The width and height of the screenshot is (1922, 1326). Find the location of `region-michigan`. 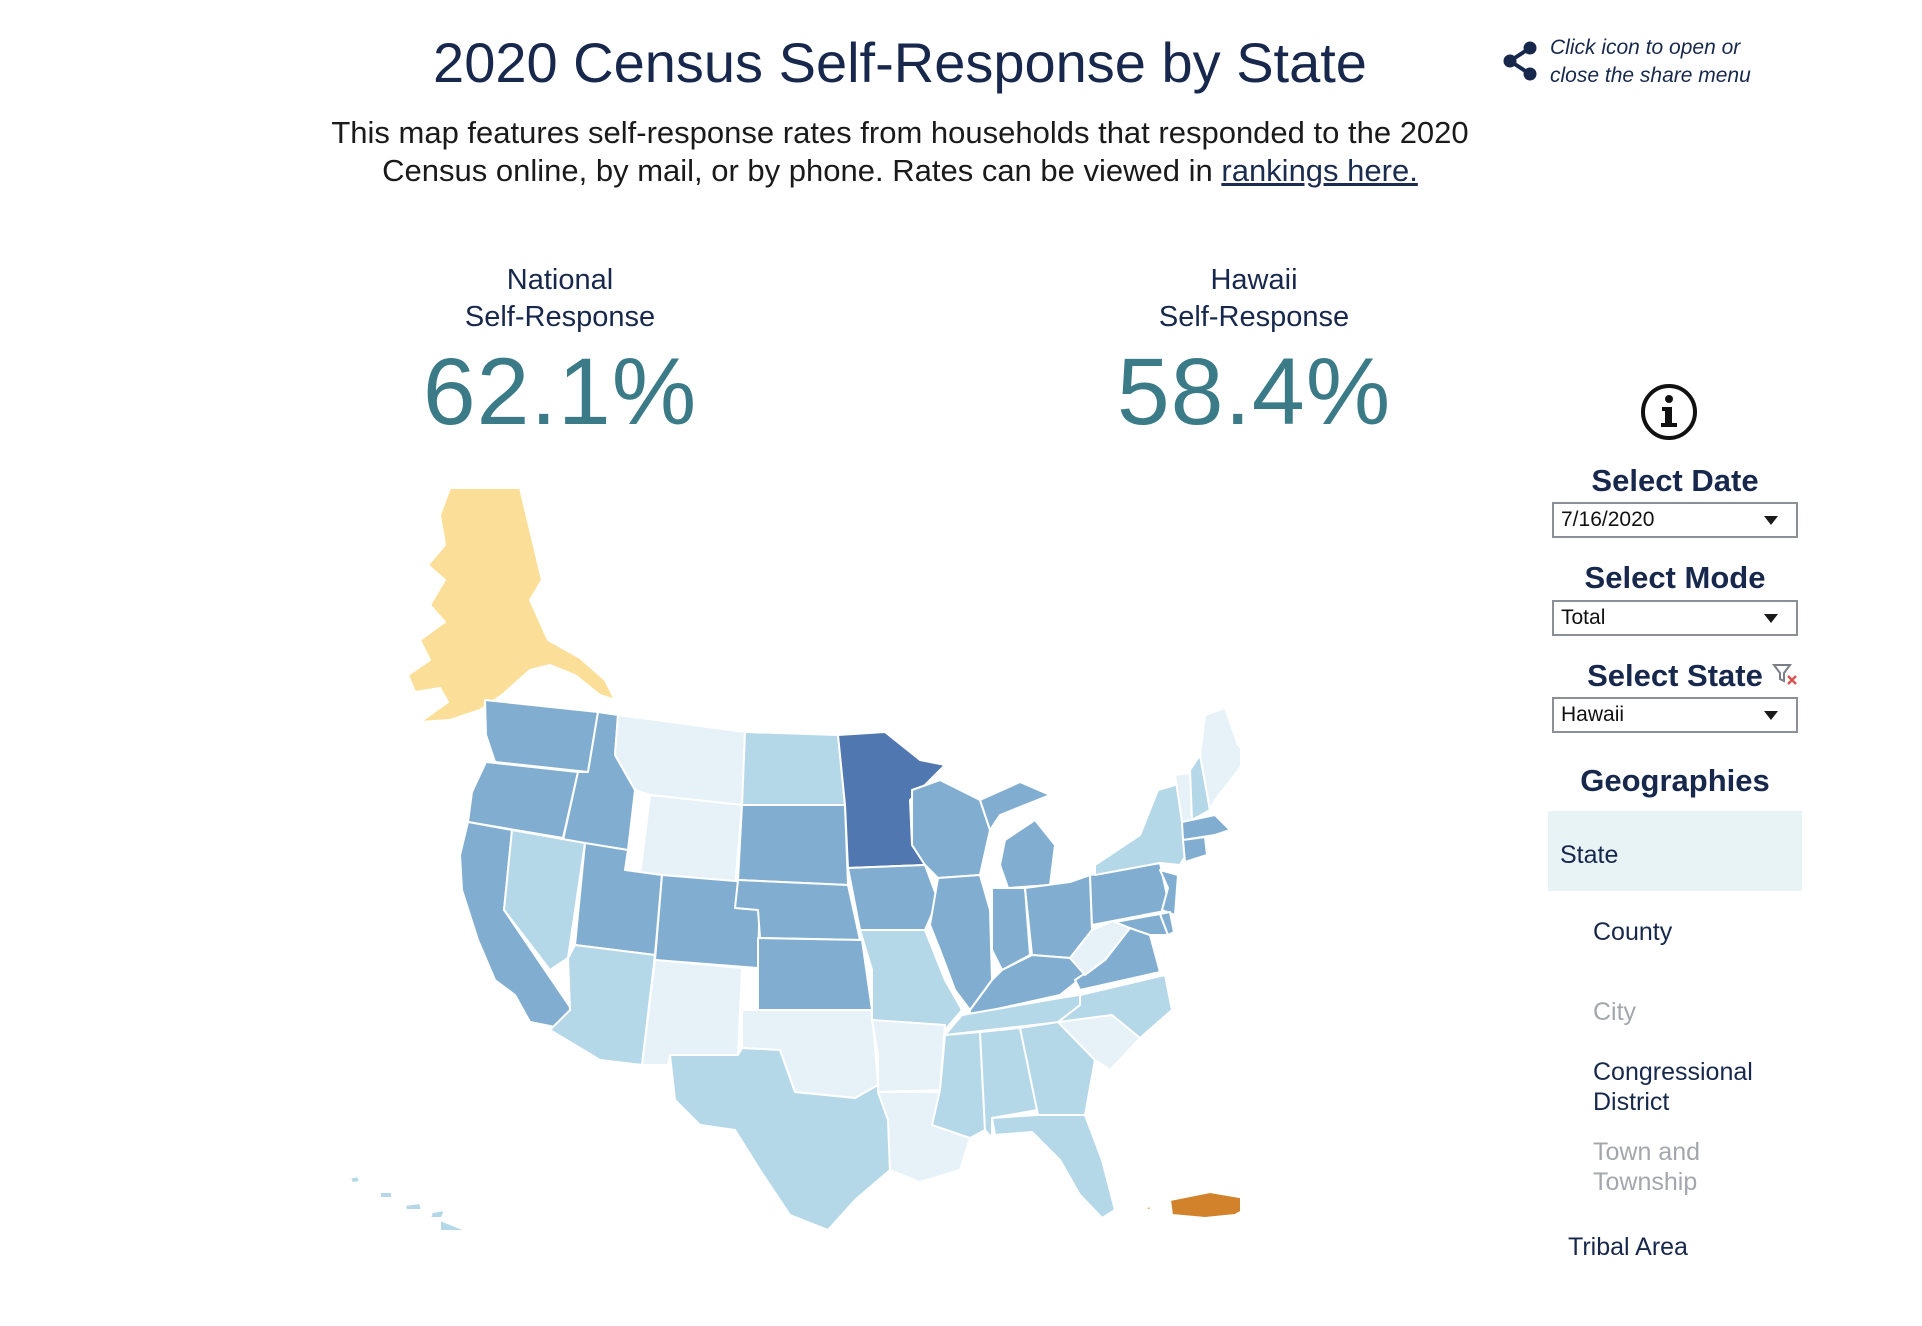

region-michigan is located at coordinates (1017, 835).